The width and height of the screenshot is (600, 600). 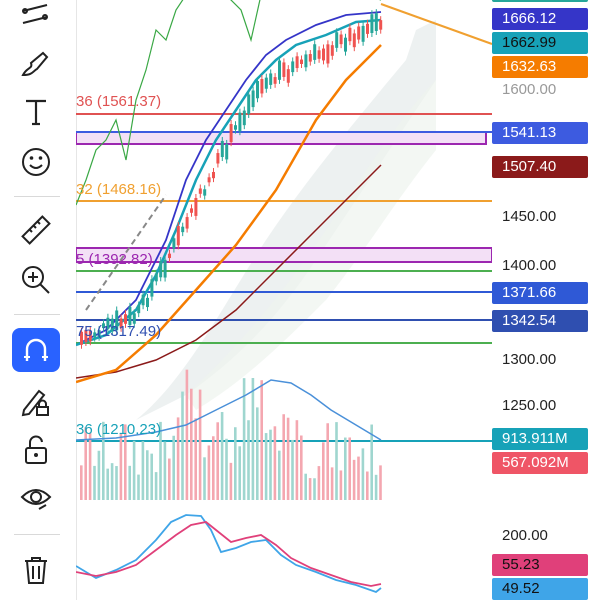 What do you see at coordinates (229, 410) in the screenshot?
I see `volume-ma-line` at bounding box center [229, 410].